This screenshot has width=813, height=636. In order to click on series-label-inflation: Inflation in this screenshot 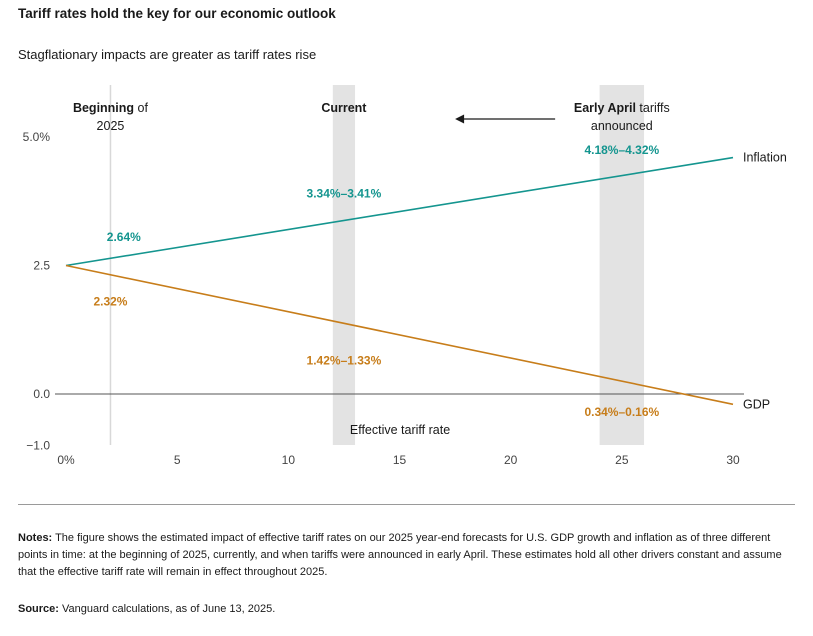, I will do `click(765, 158)`.